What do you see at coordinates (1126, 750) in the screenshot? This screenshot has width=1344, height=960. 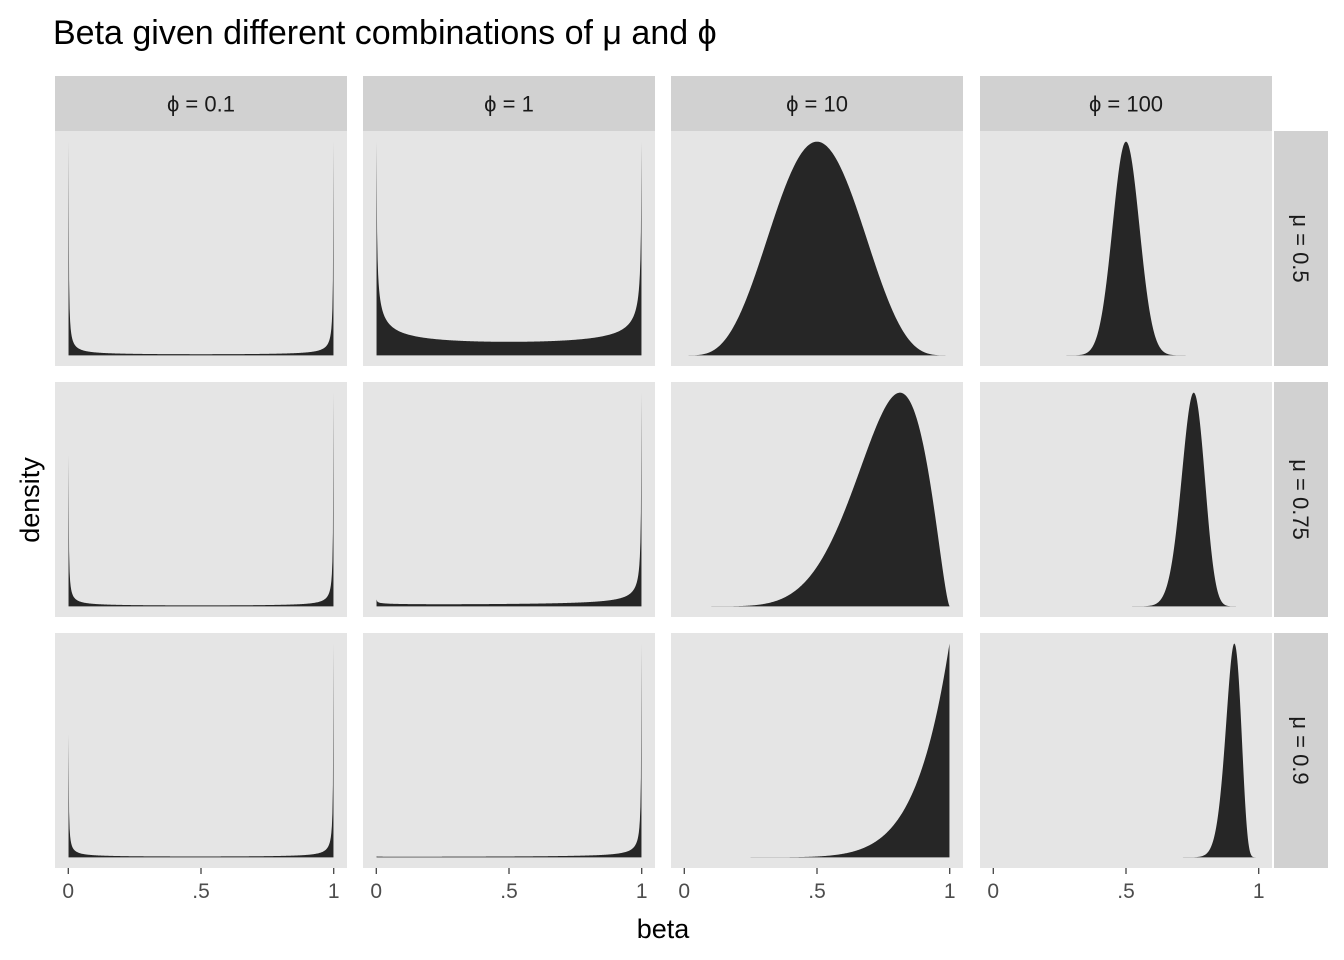 I see `density-area-r3-c4` at bounding box center [1126, 750].